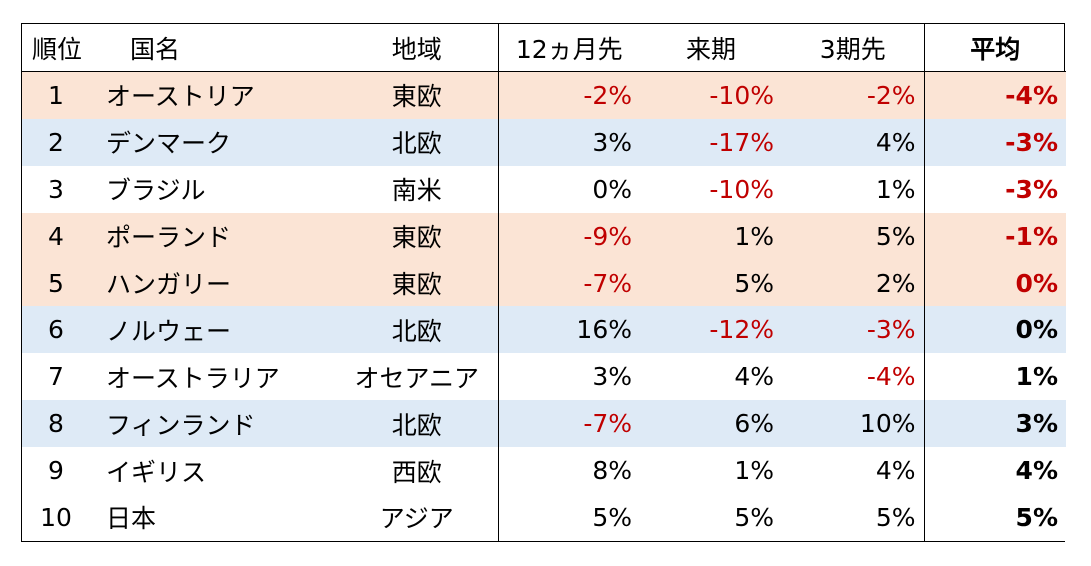 The image size is (1091, 566). Describe the element at coordinates (853, 189) in the screenshot. I see `cell-3-terms: 1%` at that location.